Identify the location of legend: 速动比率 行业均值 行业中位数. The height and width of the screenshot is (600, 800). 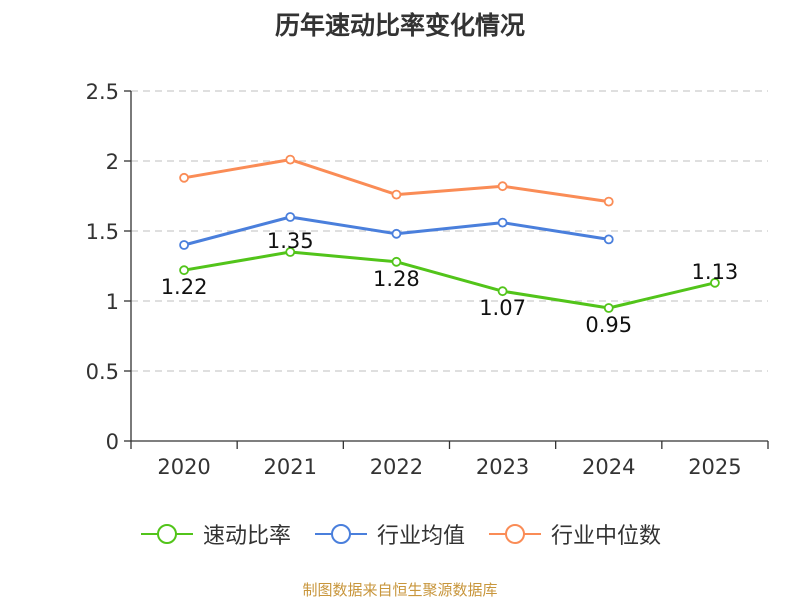
(400, 534).